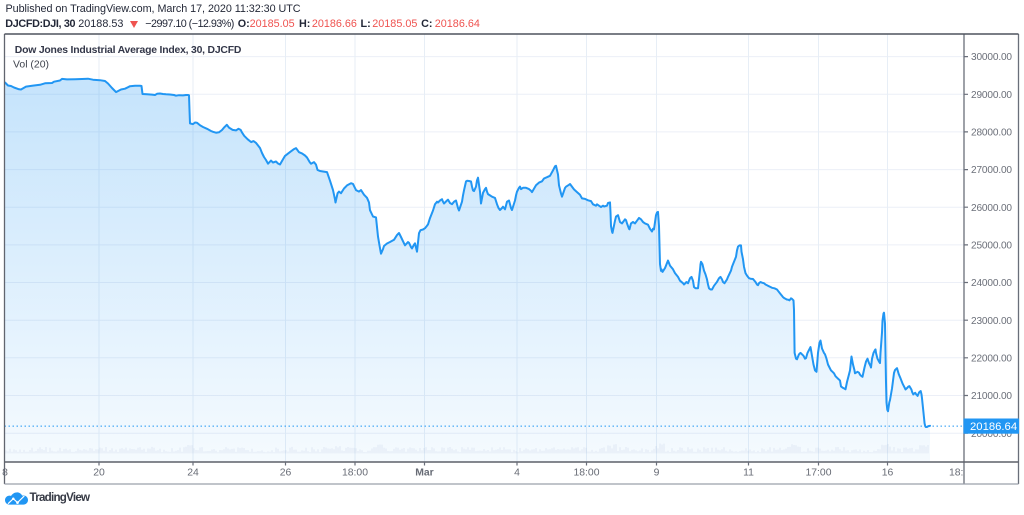 The height and width of the screenshot is (515, 1024). I want to click on svg-text: 30000.00, so click(991, 57).